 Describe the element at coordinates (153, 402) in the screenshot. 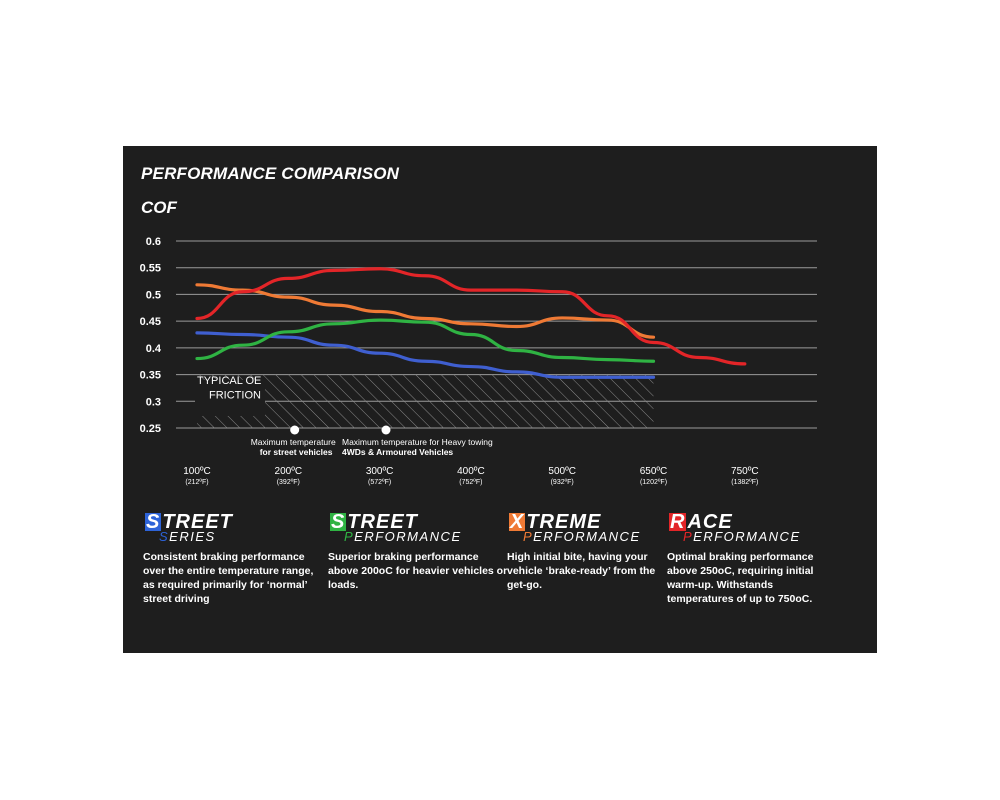

I see `y-tick-label: 0.3` at that location.